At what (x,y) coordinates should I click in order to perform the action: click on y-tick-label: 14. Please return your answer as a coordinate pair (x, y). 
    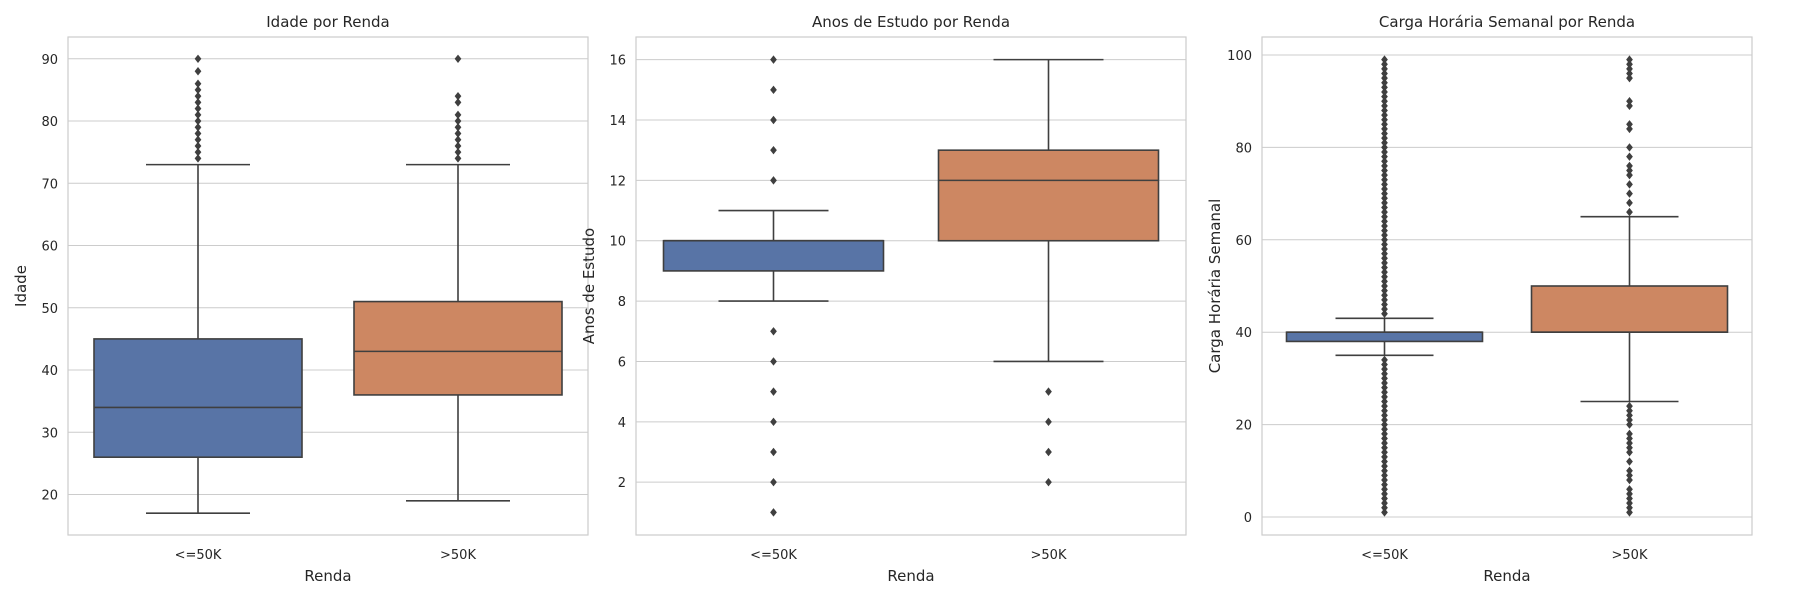
    Looking at the image, I should click on (617, 121).